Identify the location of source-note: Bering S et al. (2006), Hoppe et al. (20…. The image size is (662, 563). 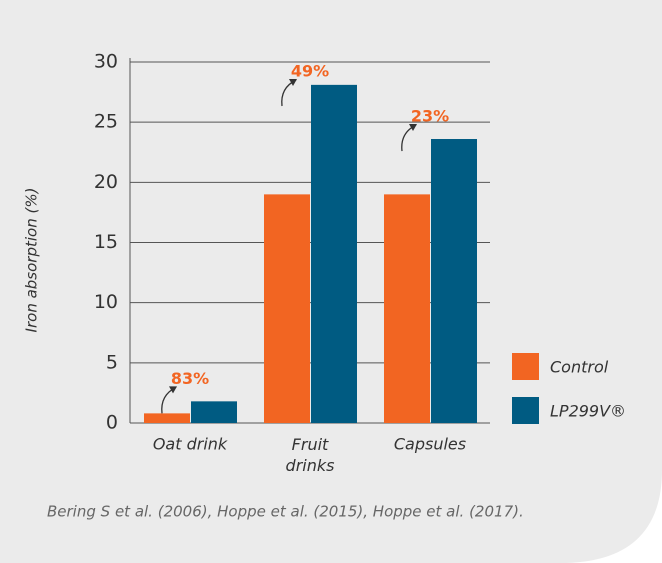
(285, 512).